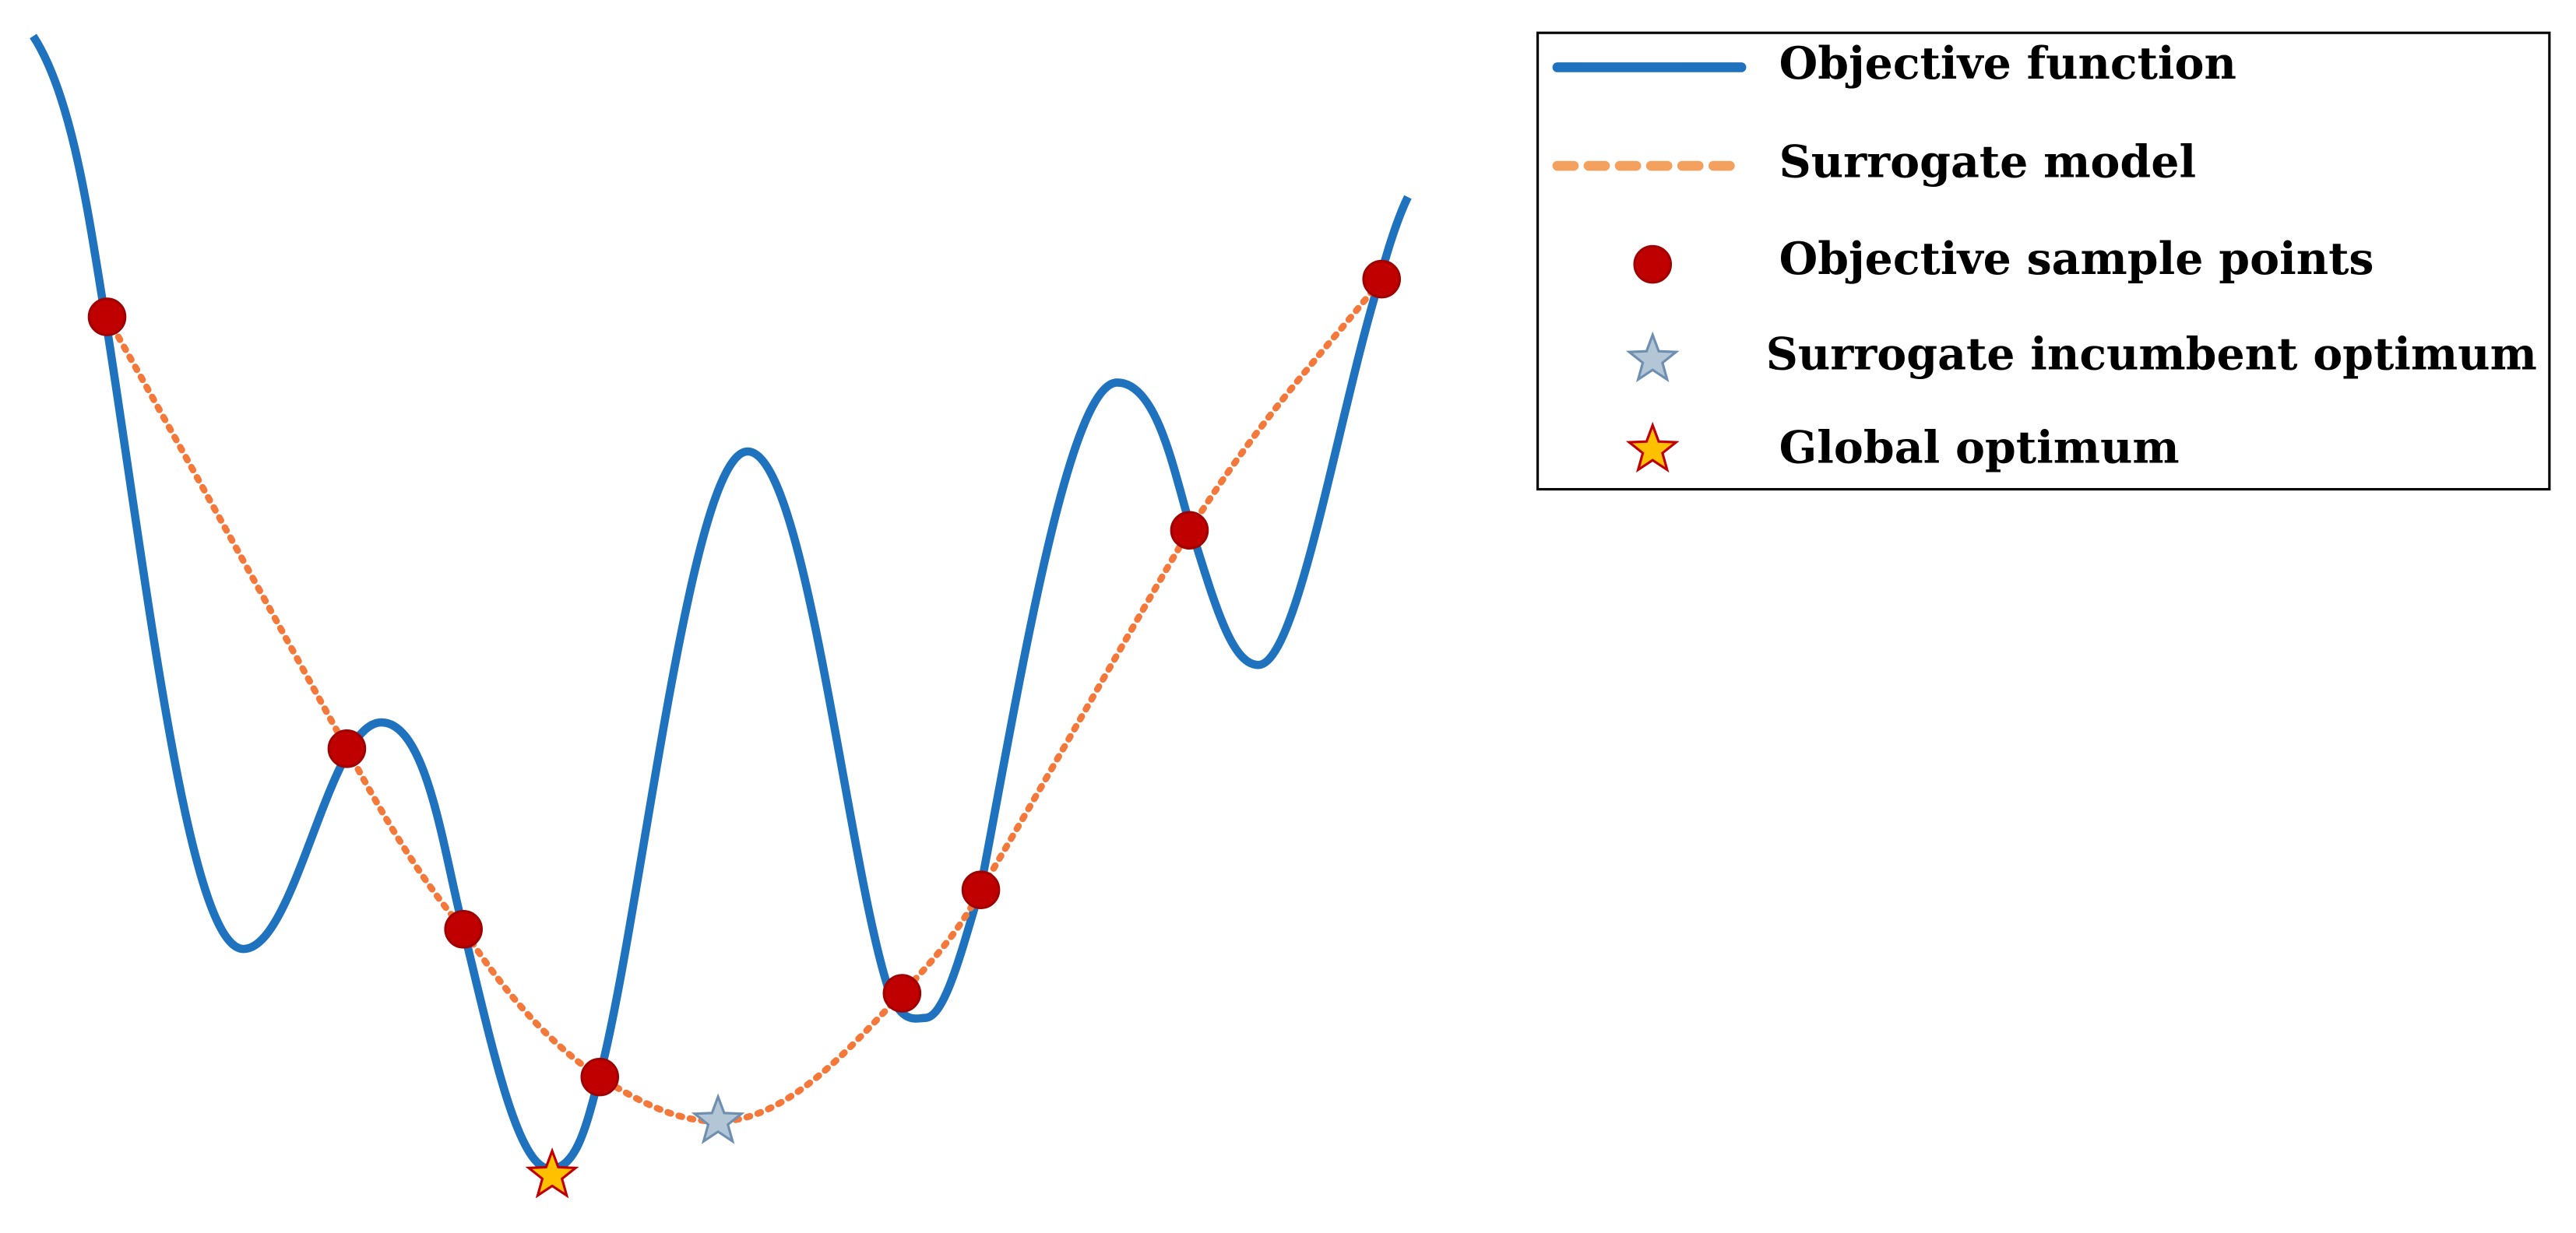  What do you see at coordinates (2151, 354) in the screenshot?
I see `legend-label: Surrogate incumbent optimum` at bounding box center [2151, 354].